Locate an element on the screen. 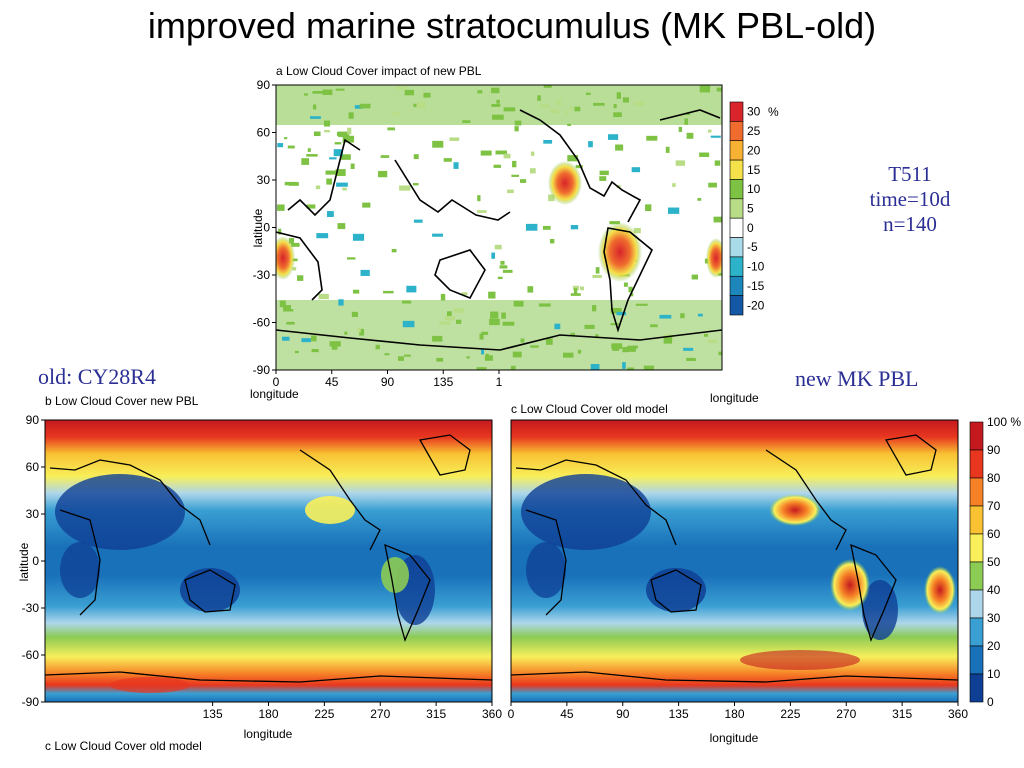 The height and width of the screenshot is (768, 1024). panel-c-xtick-label: 90 is located at coordinates (623, 714).